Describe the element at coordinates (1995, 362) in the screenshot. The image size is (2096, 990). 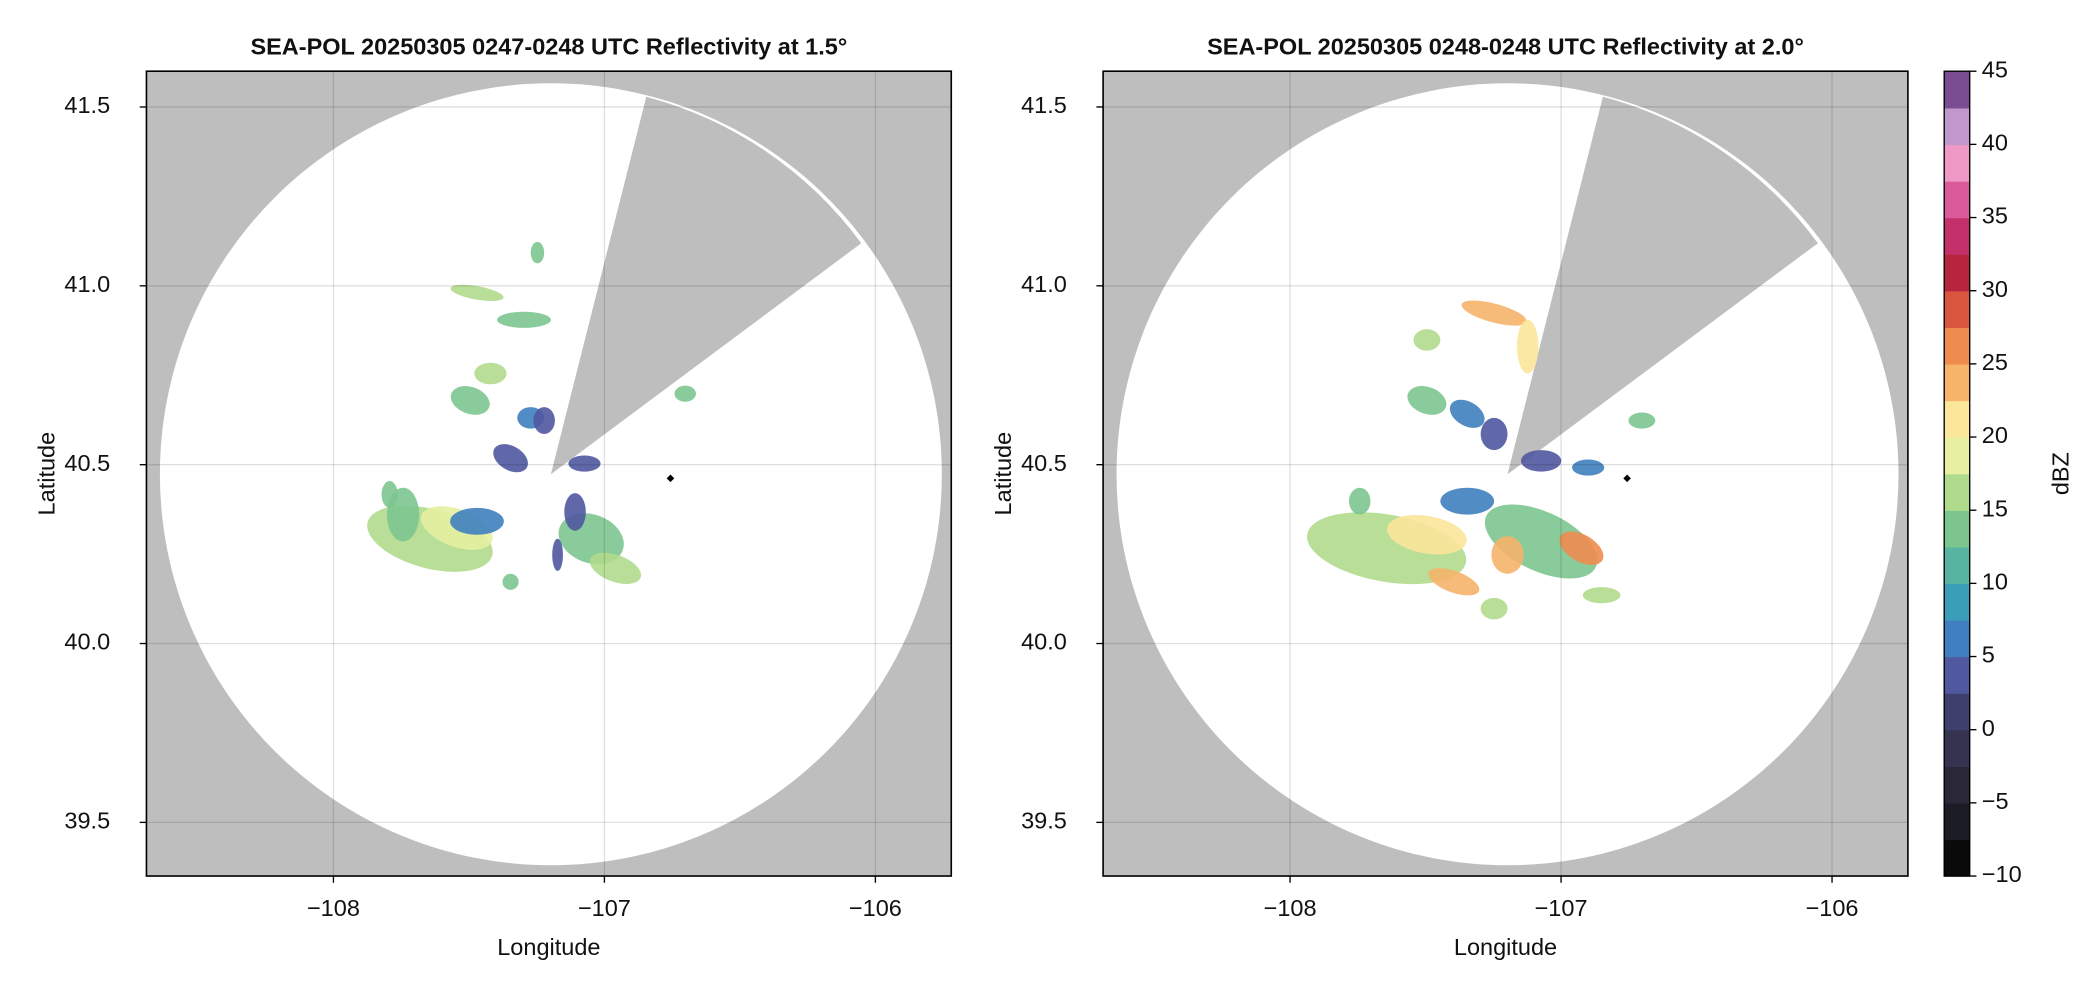
I see `colorbar-tick-label: 25` at that location.